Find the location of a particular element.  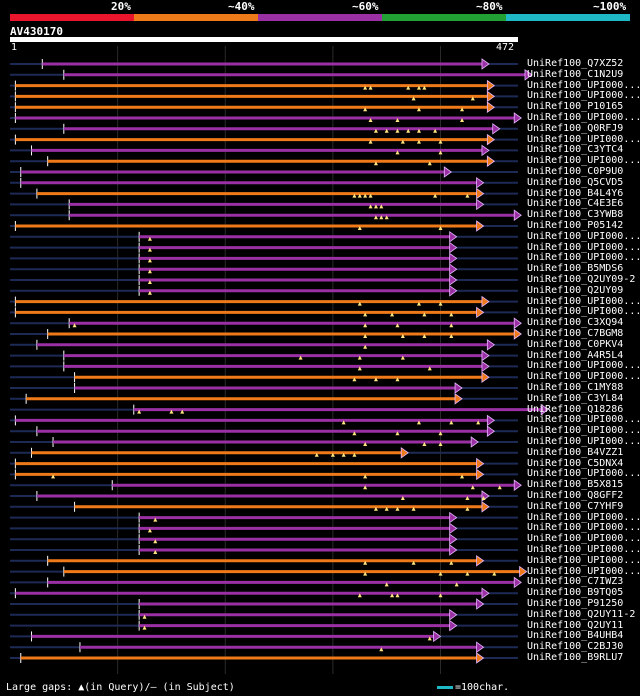

hit-label: UniRef100_Q8GFF2 is located at coordinates (575, 495).